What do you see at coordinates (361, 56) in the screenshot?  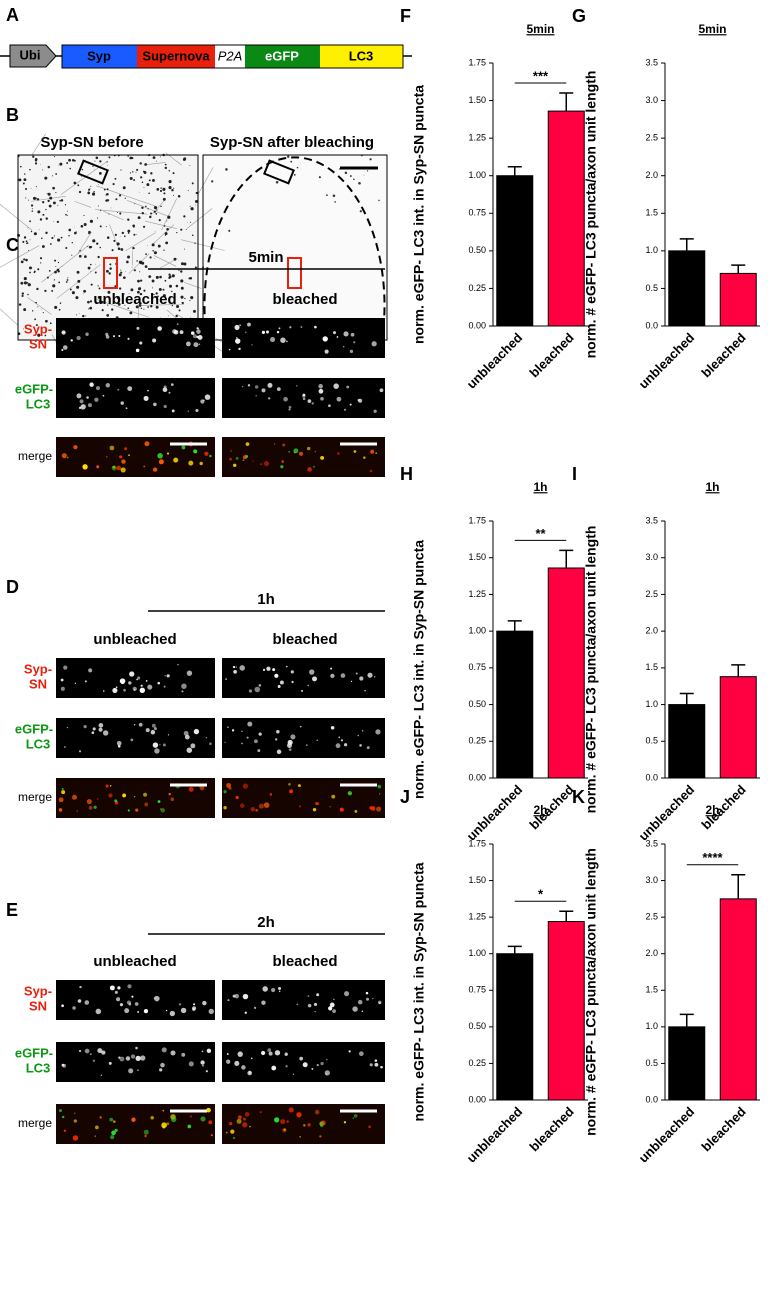 I see `segment` at bounding box center [361, 56].